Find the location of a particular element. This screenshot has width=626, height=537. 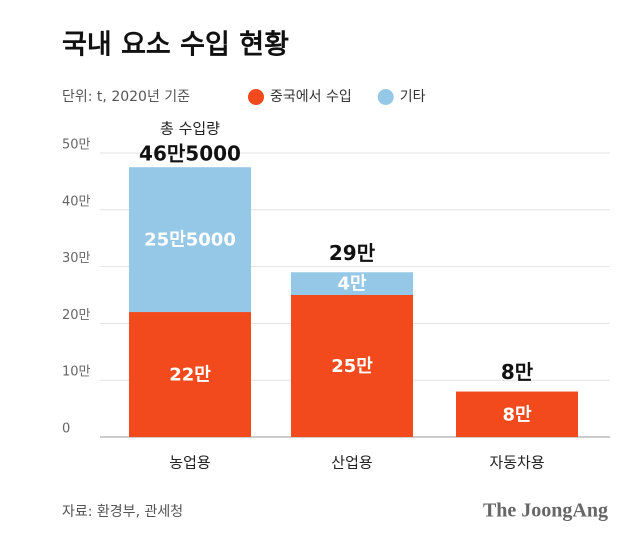

y-tick-label: 30만 is located at coordinates (76, 258).